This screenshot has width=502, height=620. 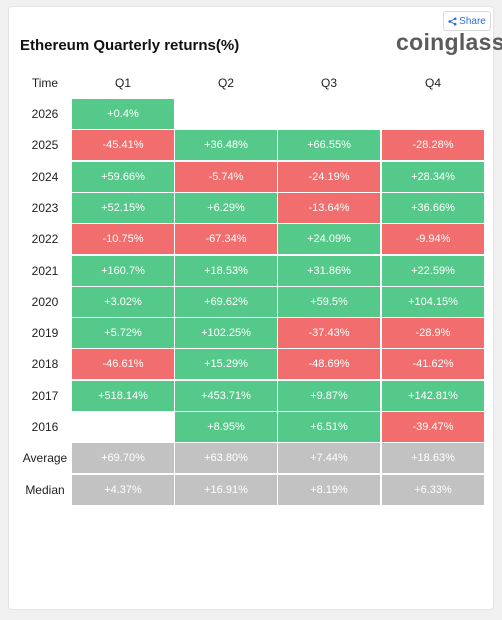 I want to click on return-cell: +104.15%, so click(x=433, y=302).